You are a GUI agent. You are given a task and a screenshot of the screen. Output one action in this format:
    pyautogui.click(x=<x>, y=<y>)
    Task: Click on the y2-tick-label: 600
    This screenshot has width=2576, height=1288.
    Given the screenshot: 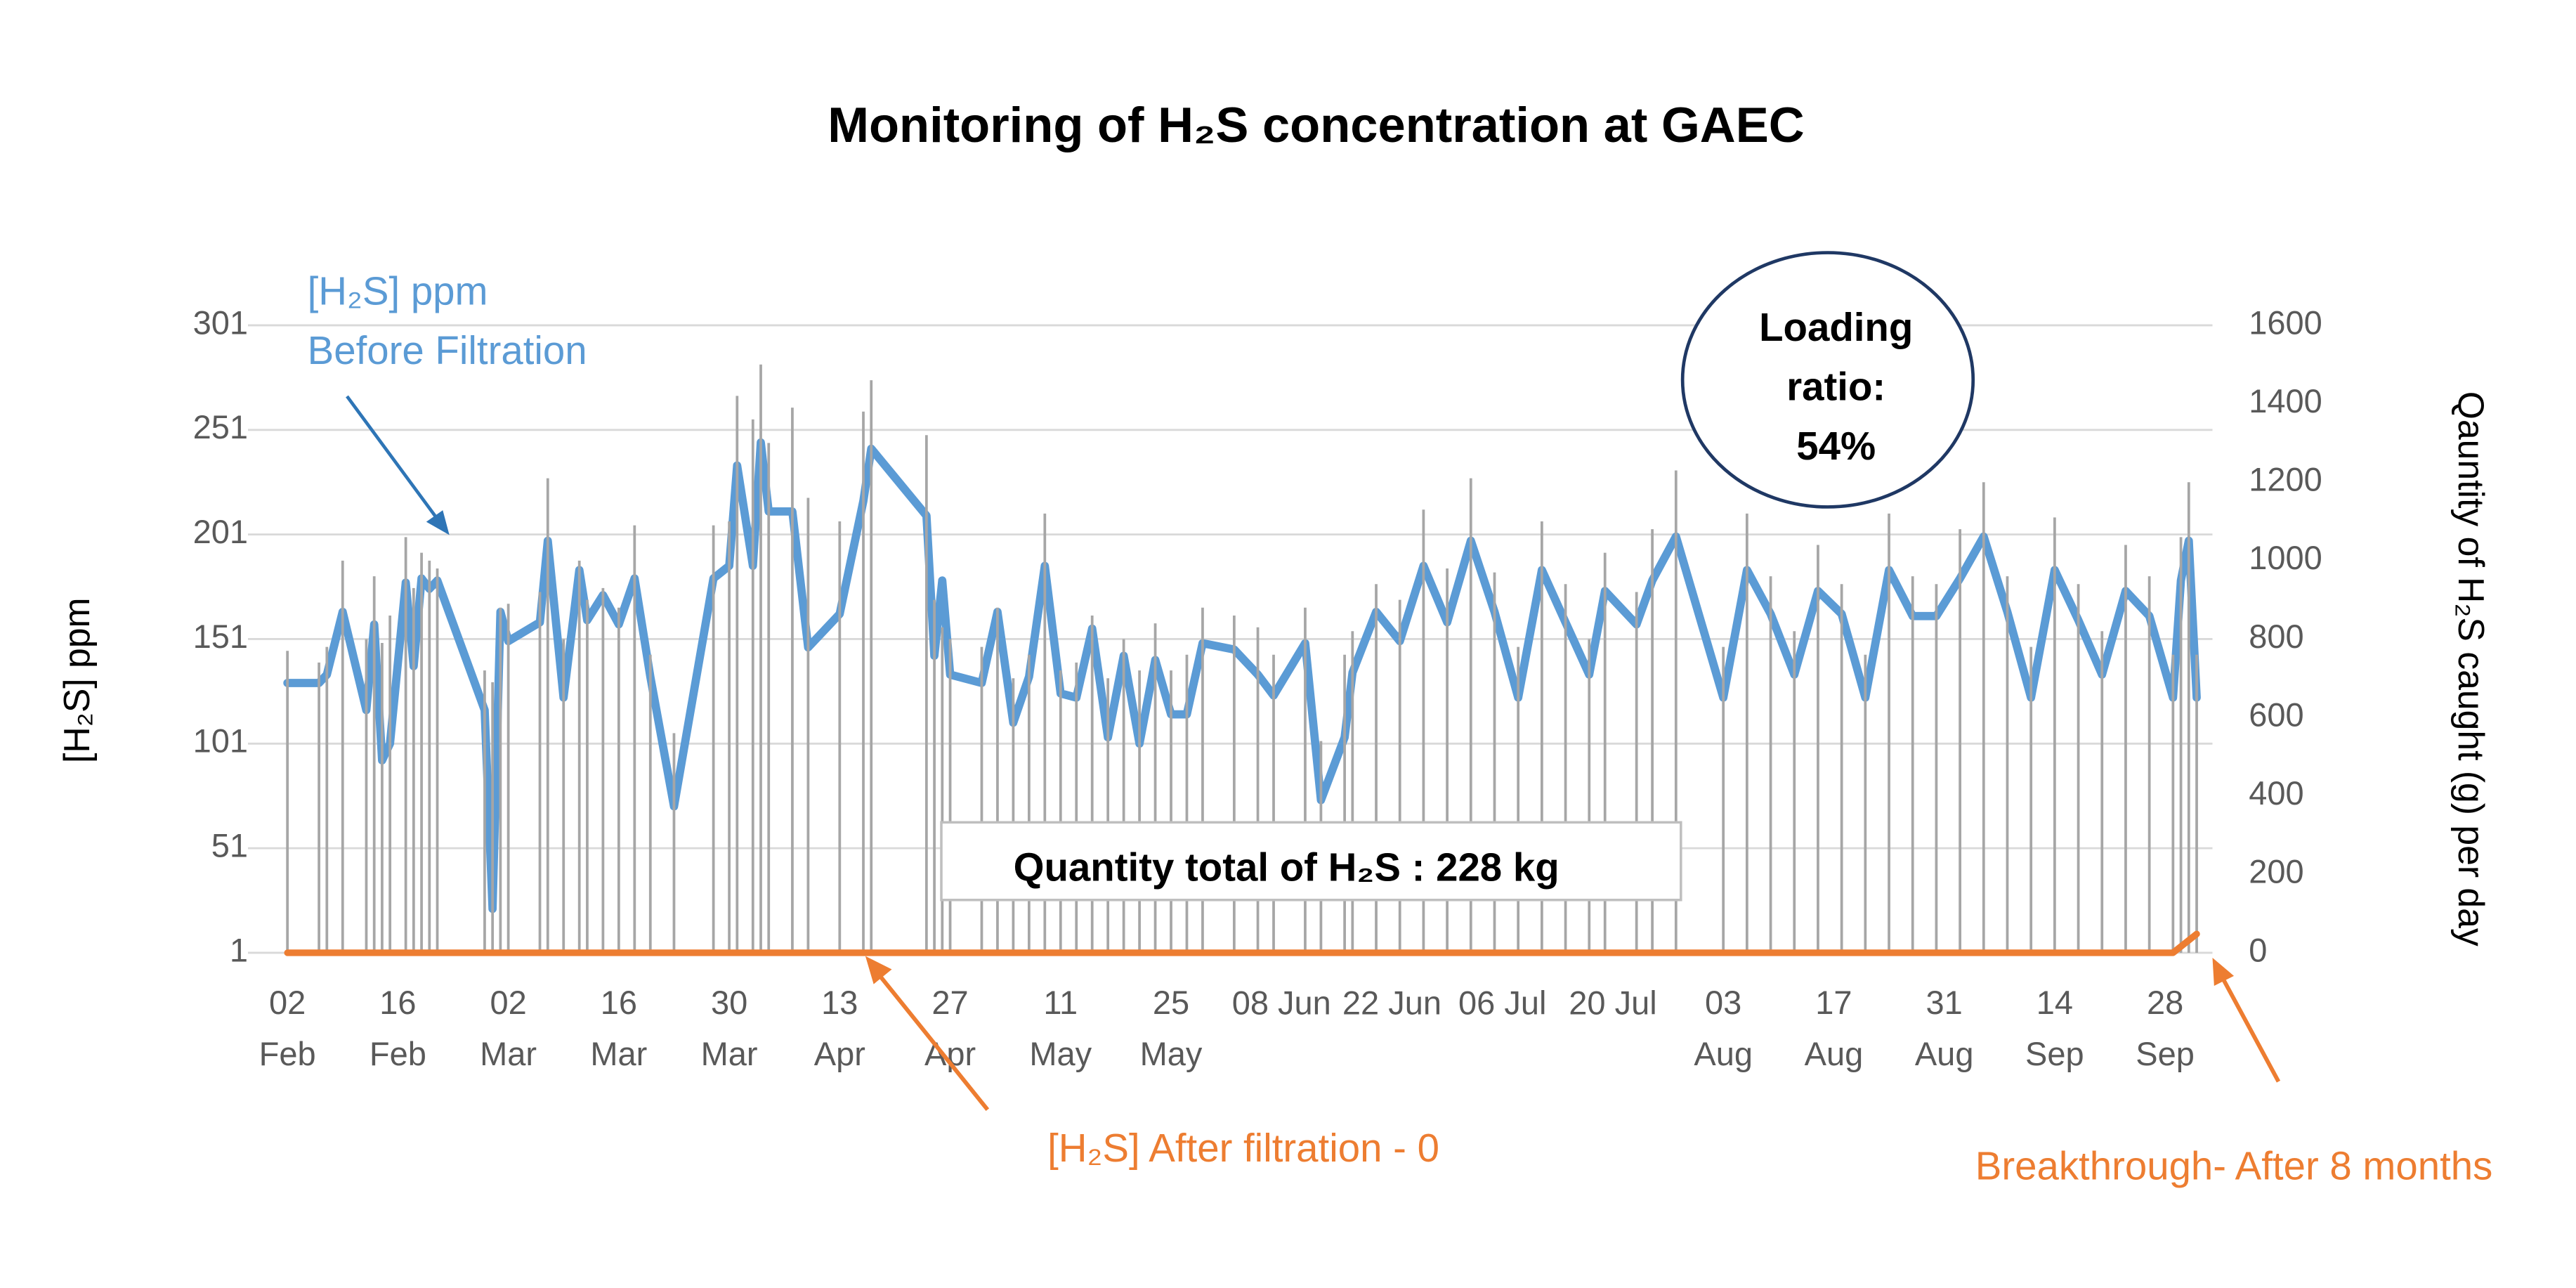 What is the action you would take?
    pyautogui.click(x=2276, y=714)
    